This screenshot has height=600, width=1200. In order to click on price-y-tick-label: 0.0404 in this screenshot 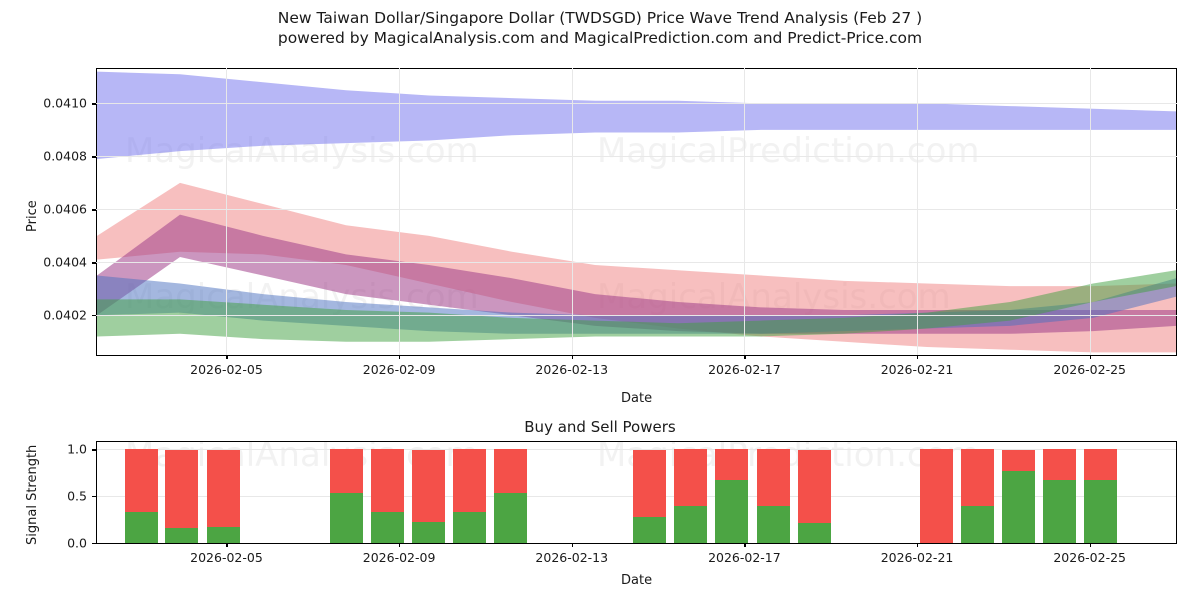, I will do `click(65, 262)`.